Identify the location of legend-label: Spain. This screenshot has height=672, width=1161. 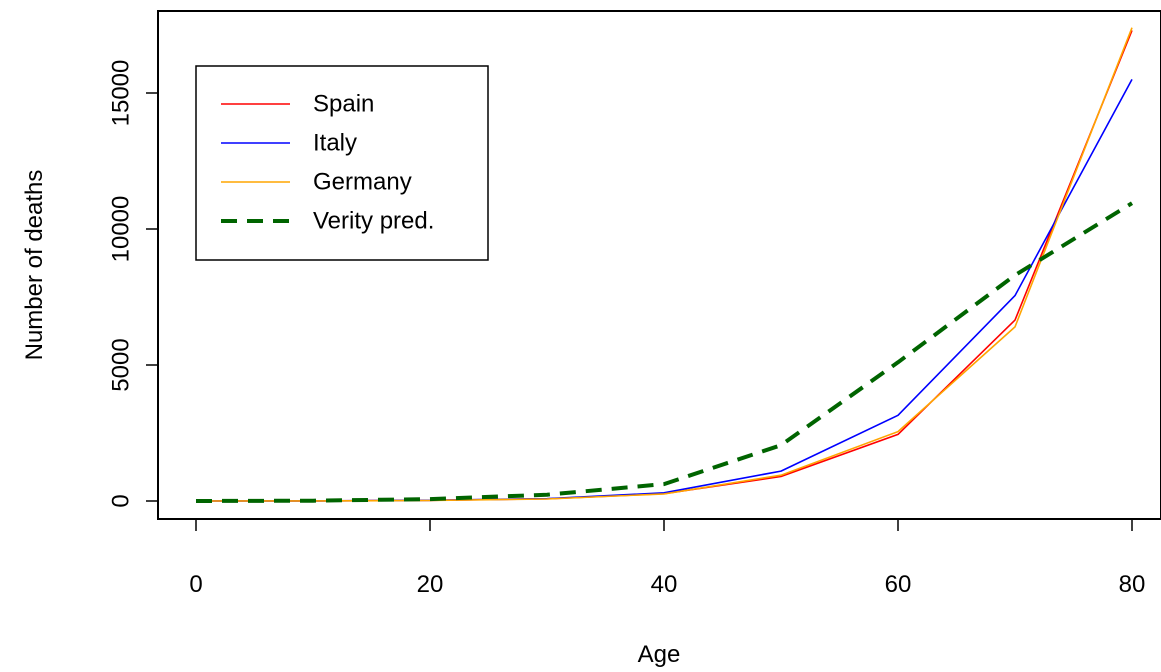
(343, 104).